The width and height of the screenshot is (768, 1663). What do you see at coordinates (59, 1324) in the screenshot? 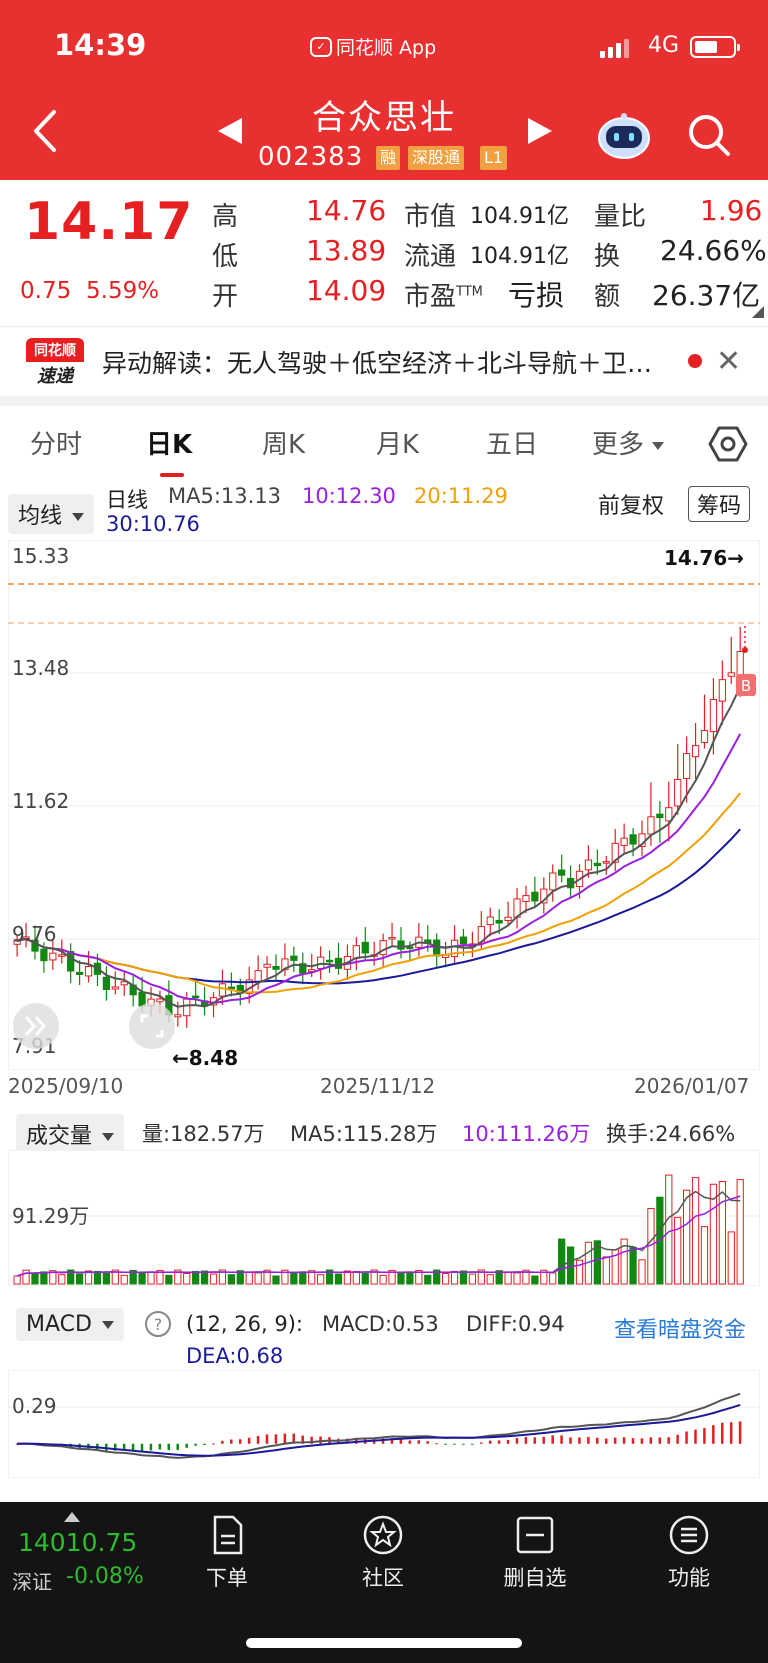
I see `macd-dropdown-label: MACD` at bounding box center [59, 1324].